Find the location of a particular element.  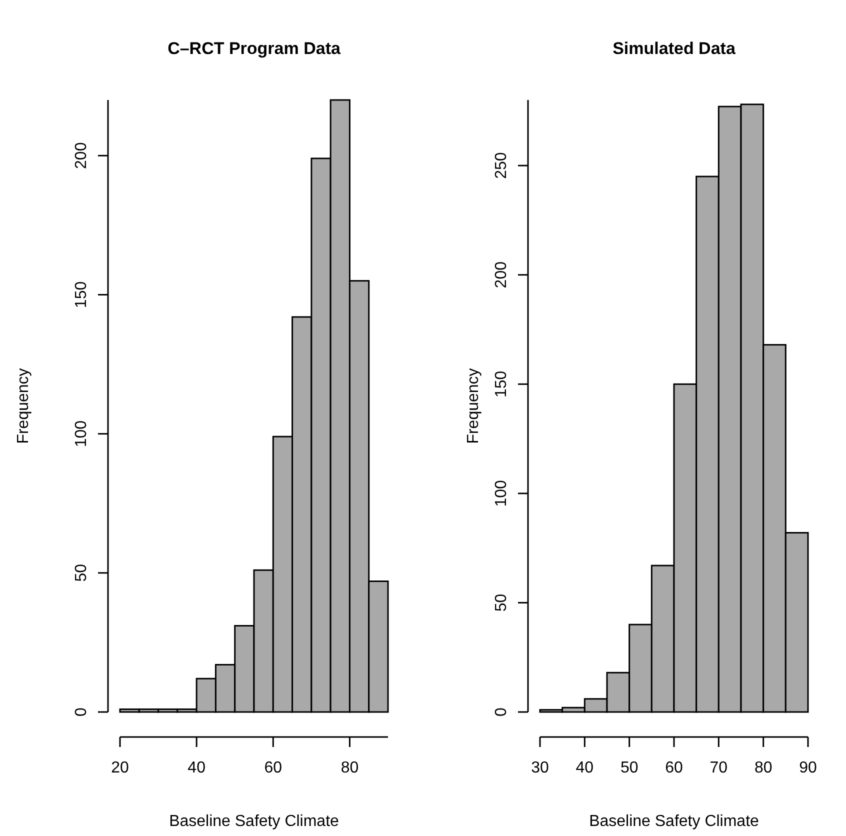

x-tick-label: 50 is located at coordinates (629, 767).